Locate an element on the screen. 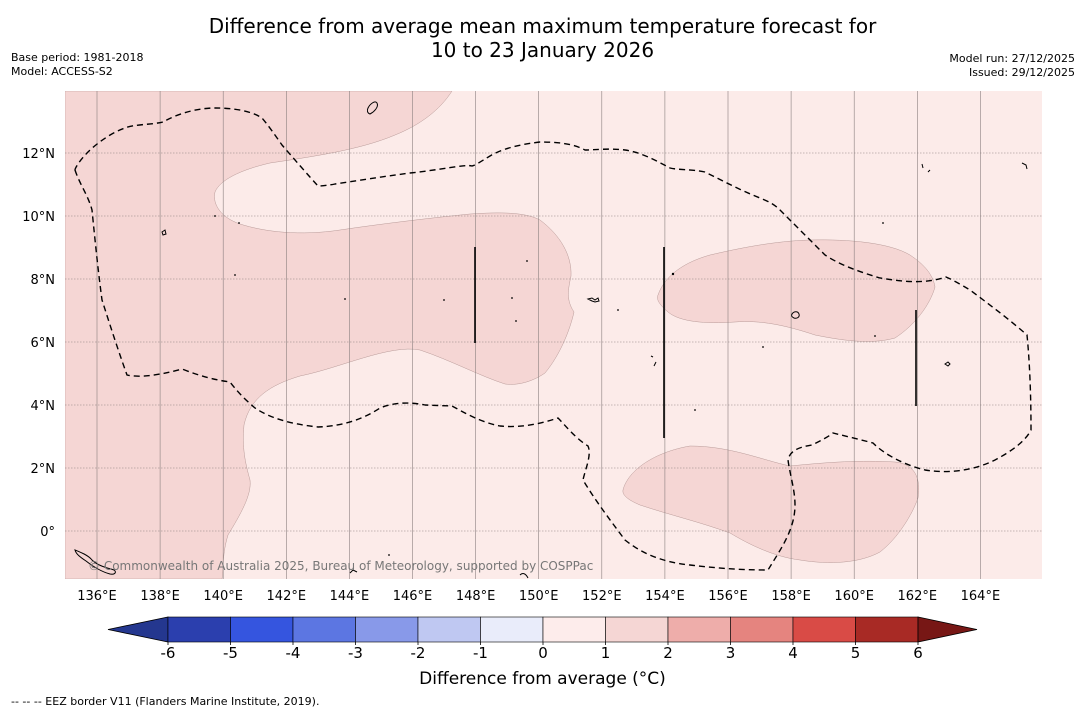 The image size is (1085, 713). latitude-label: 6°N is located at coordinates (43, 343).